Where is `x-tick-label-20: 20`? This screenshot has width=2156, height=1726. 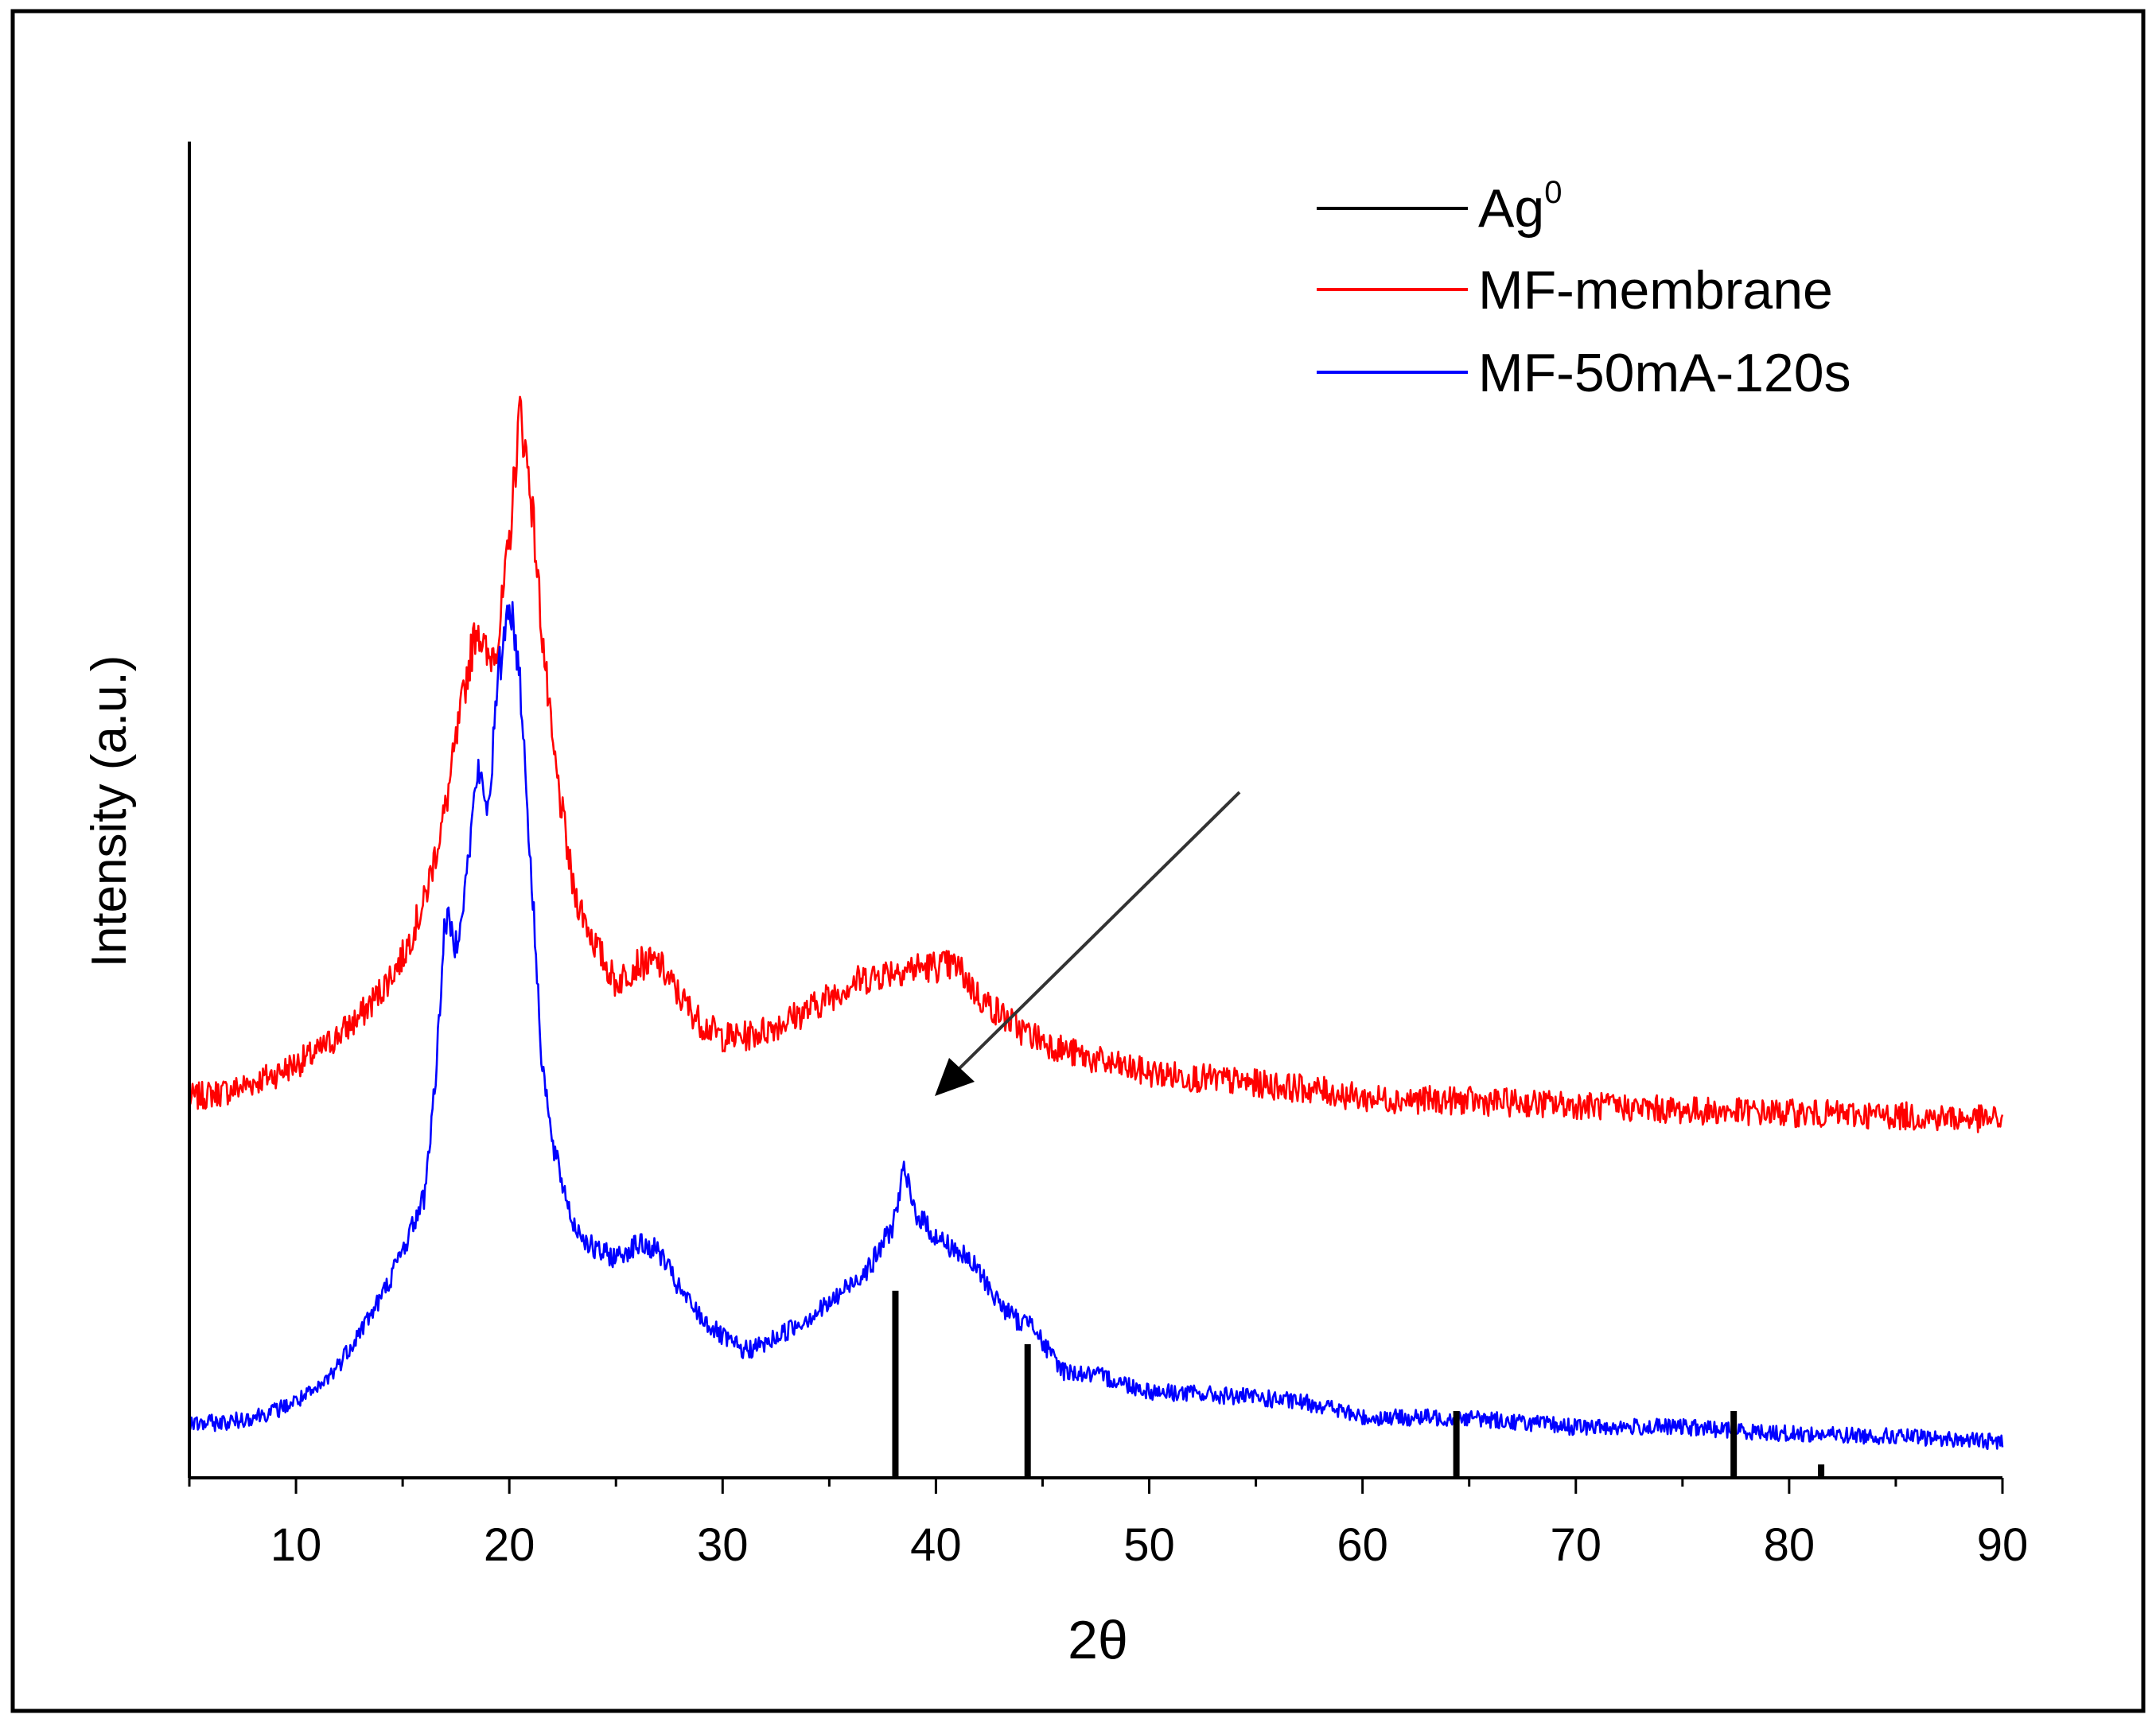
x-tick-label-20: 20 is located at coordinates (510, 1545).